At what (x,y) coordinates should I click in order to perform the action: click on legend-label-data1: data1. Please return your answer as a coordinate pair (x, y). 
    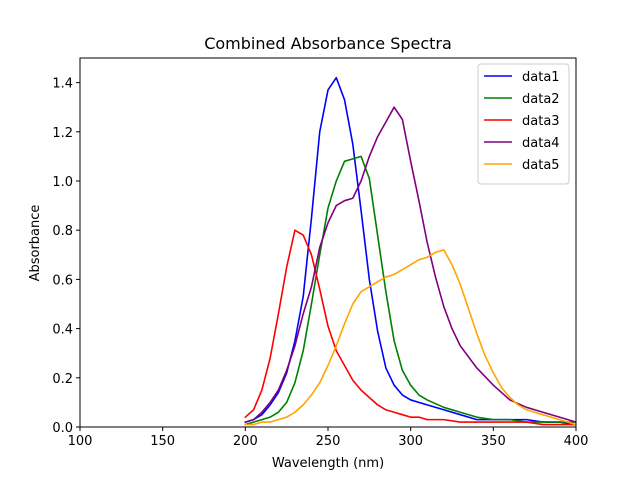
    Looking at the image, I should click on (541, 77).